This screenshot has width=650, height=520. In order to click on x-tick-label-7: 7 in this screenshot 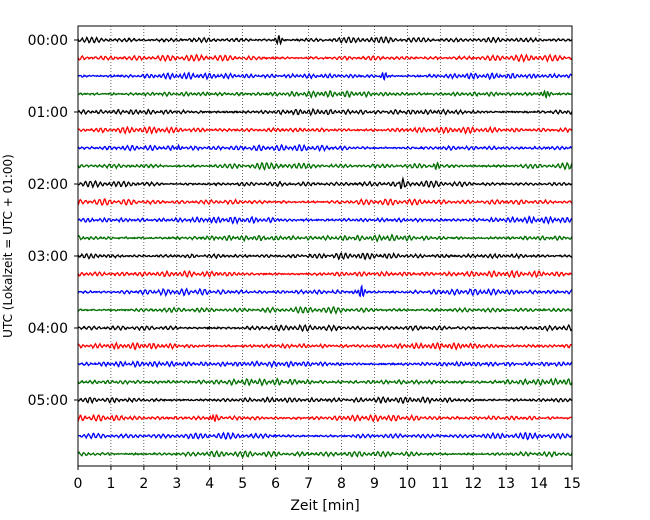, I will do `click(308, 484)`.